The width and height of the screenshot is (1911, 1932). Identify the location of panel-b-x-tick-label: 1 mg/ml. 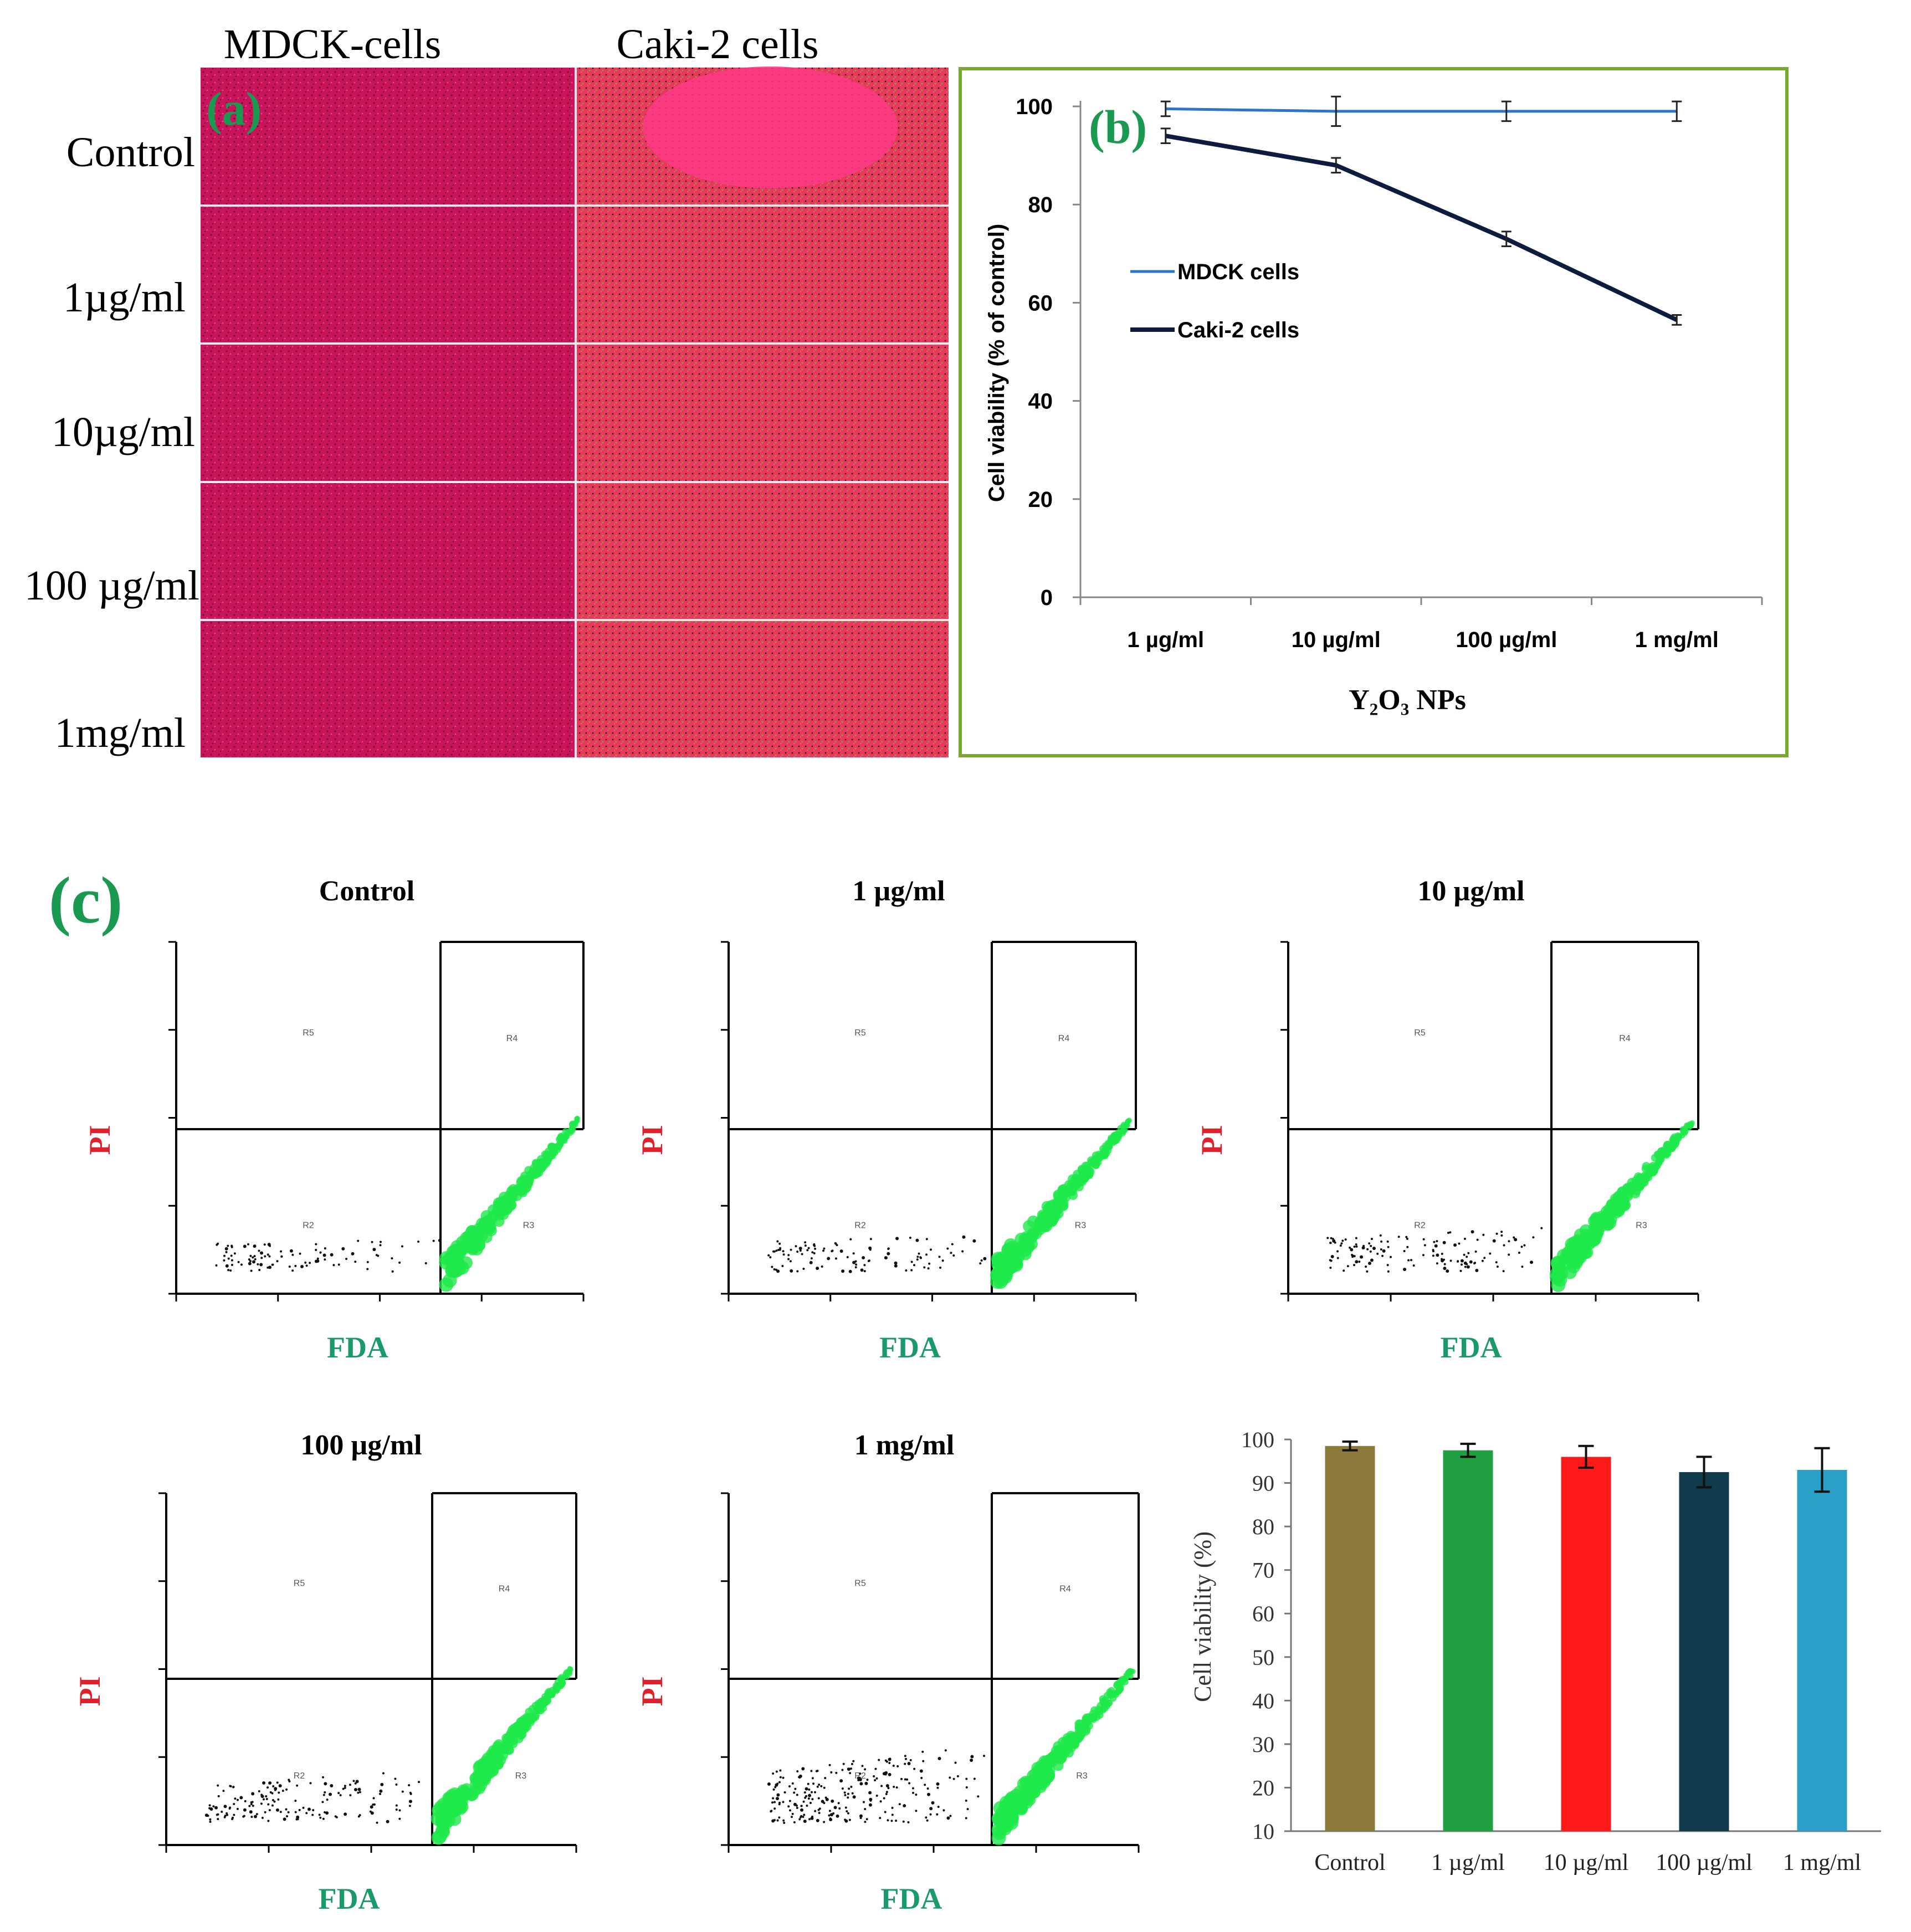
(1677, 640).